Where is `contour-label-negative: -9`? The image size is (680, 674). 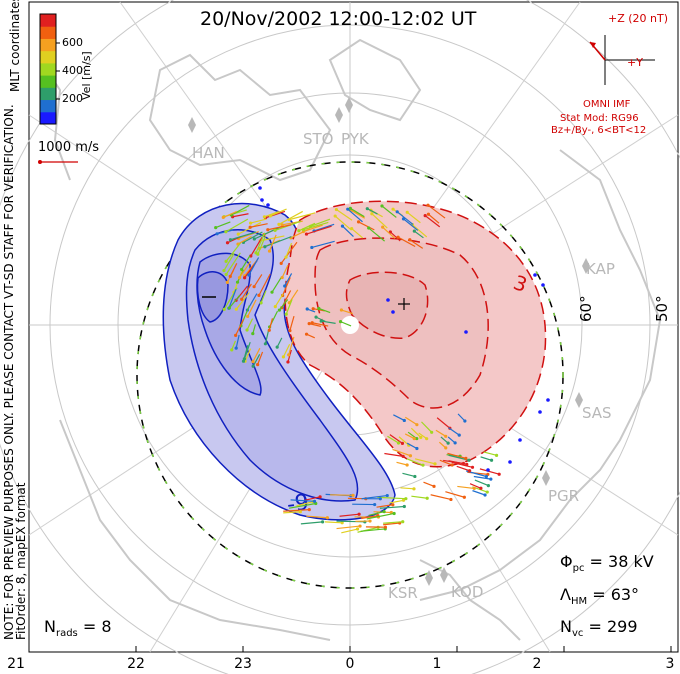
contour-label-negative: -9 is located at coordinates (297, 504).